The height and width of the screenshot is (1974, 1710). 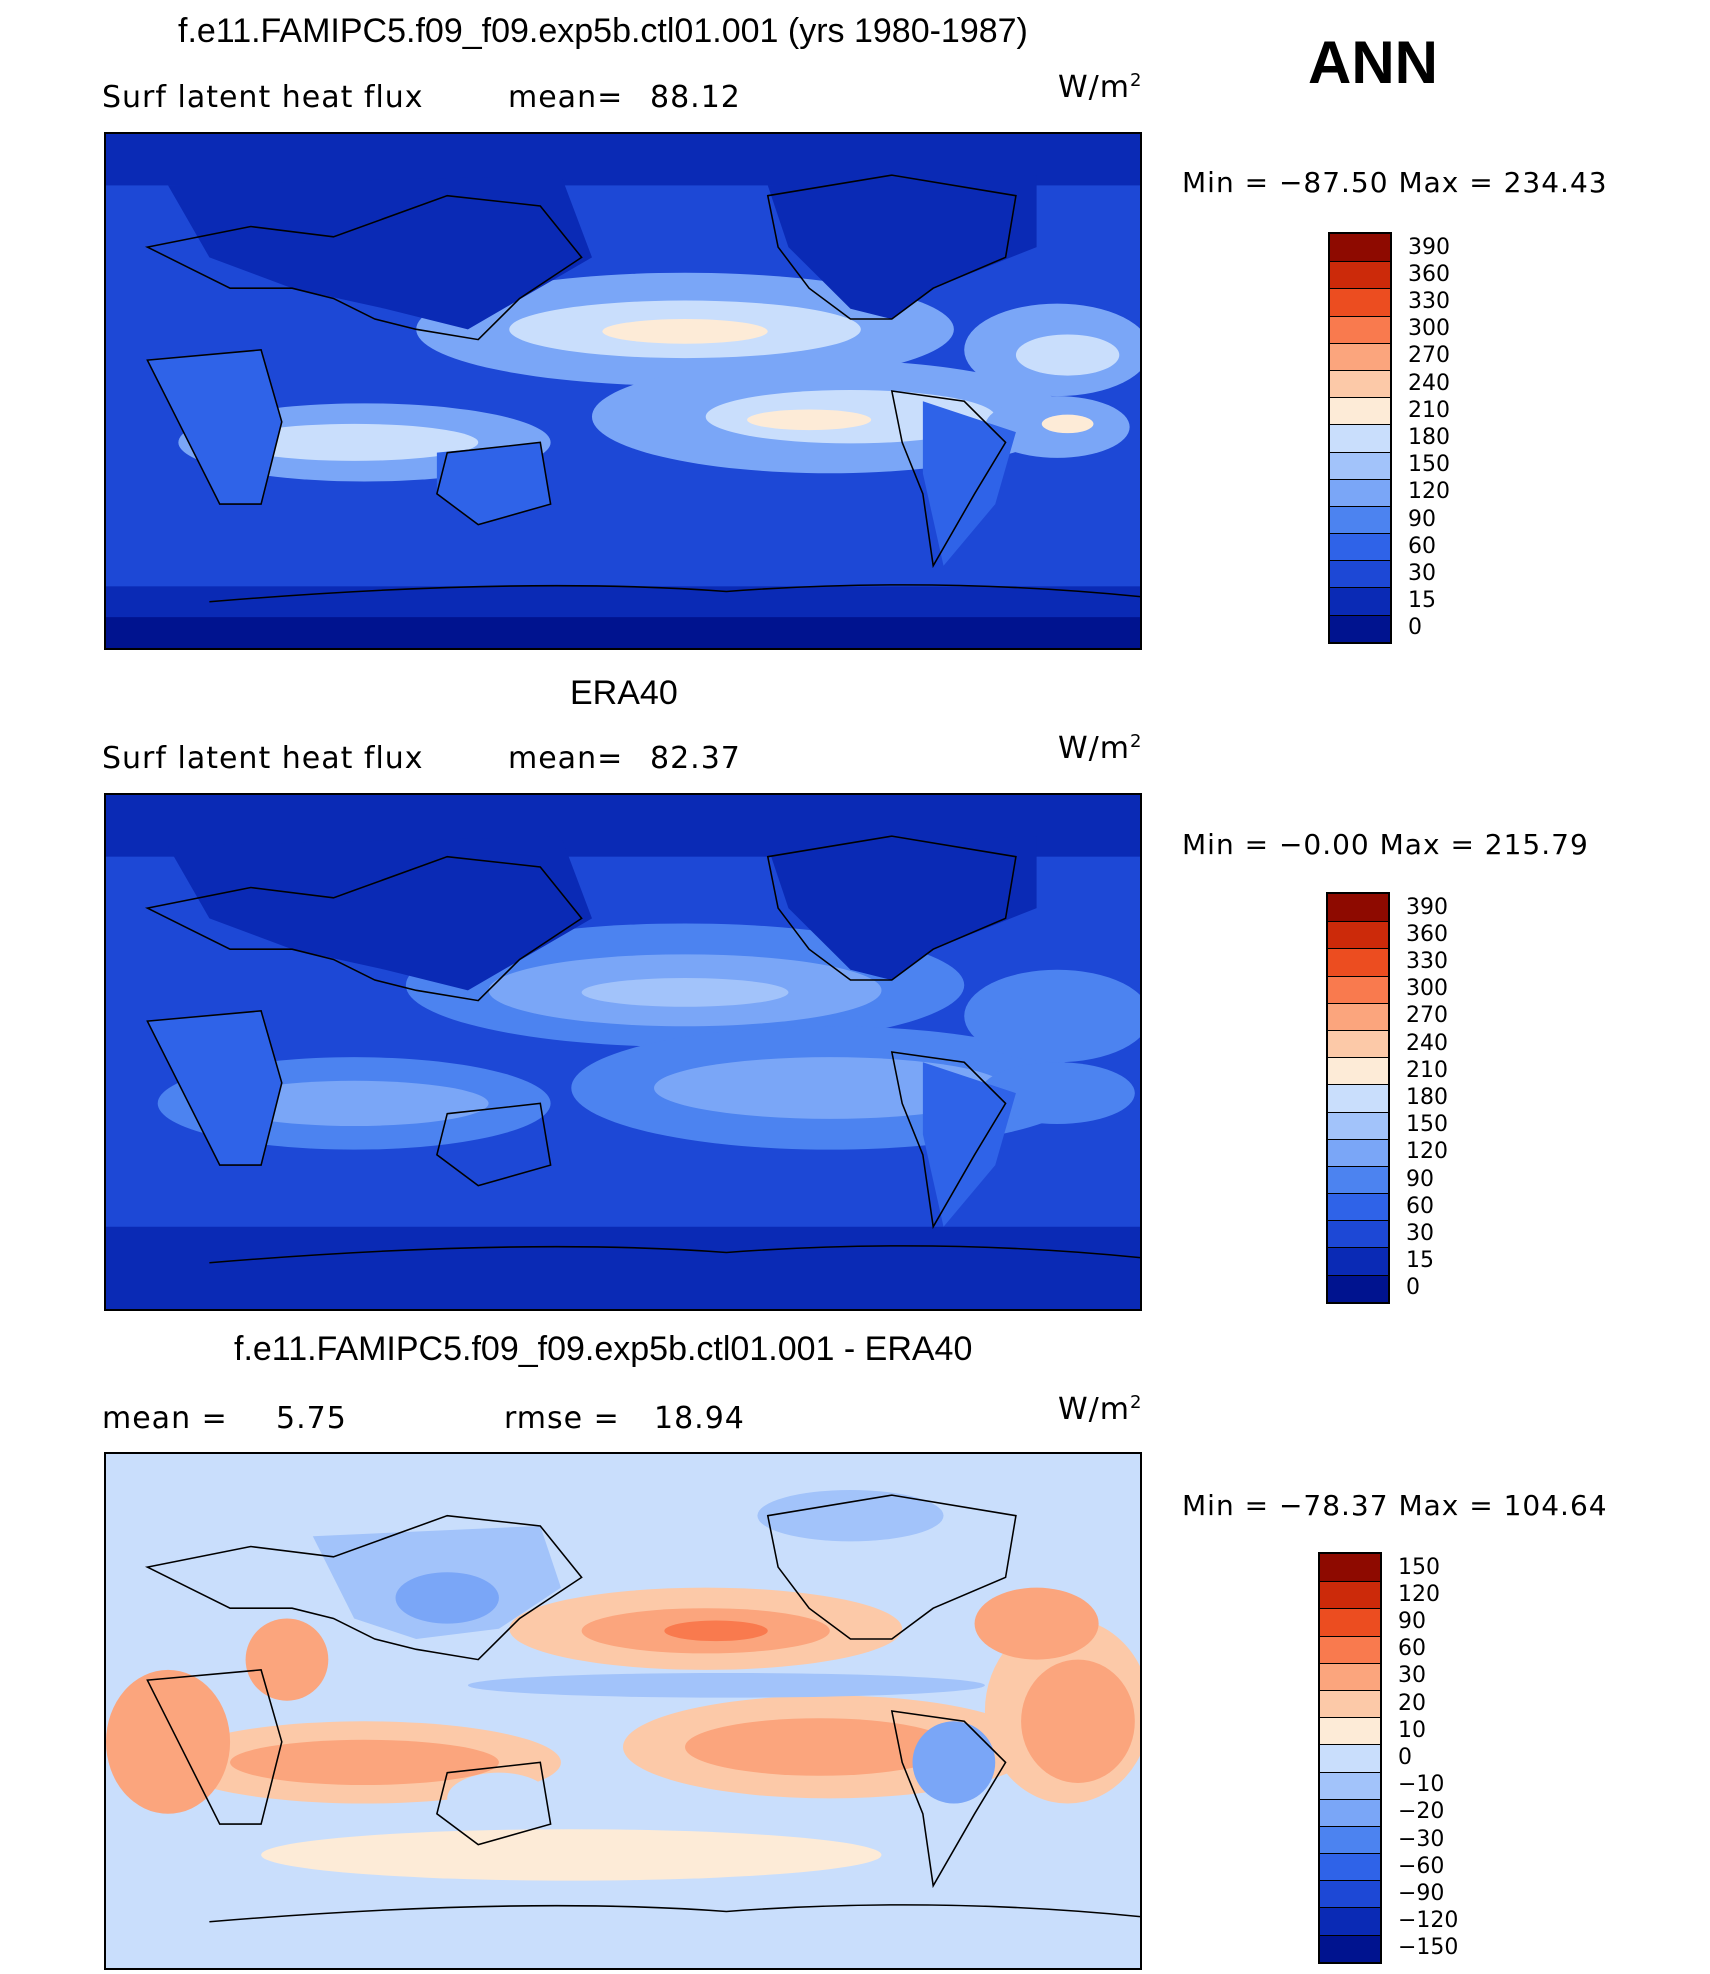 What do you see at coordinates (1428, 1948) in the screenshot?
I see `colorbar-tick-label: −150` at bounding box center [1428, 1948].